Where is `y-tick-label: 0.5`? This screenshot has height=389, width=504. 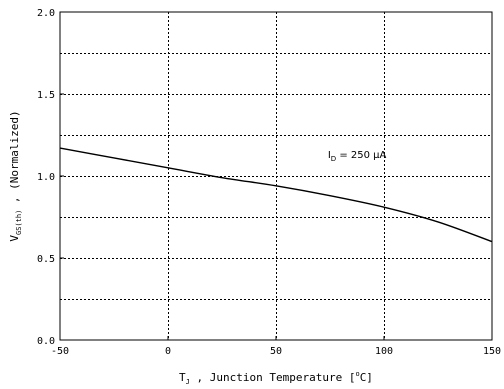
y-tick-label: 0.5 is located at coordinates (46, 259).